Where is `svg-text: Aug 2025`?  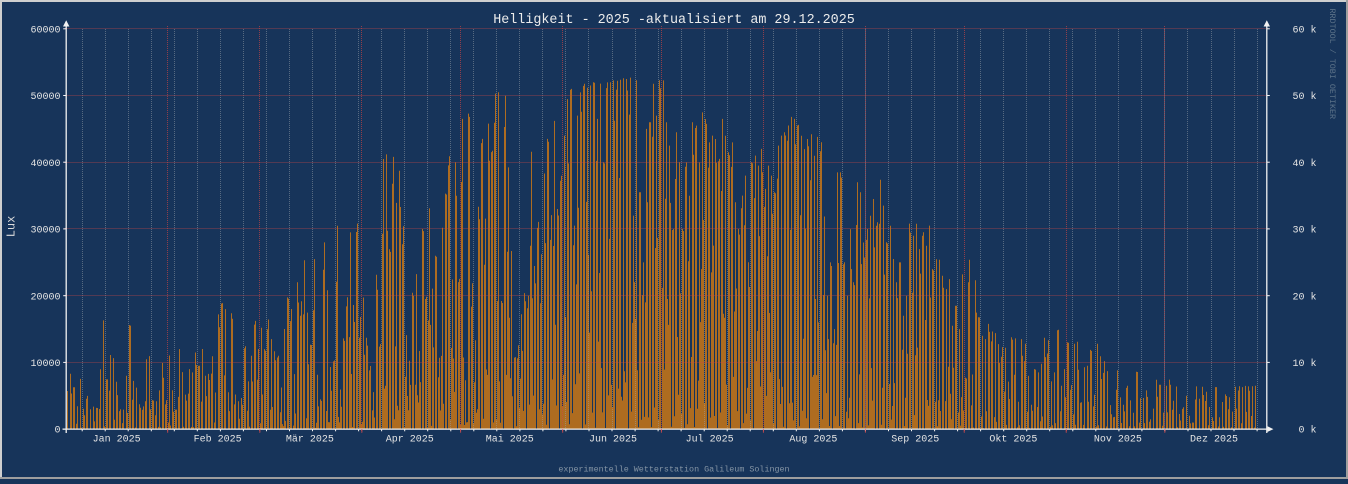 svg-text: Aug 2025 is located at coordinates (813, 440).